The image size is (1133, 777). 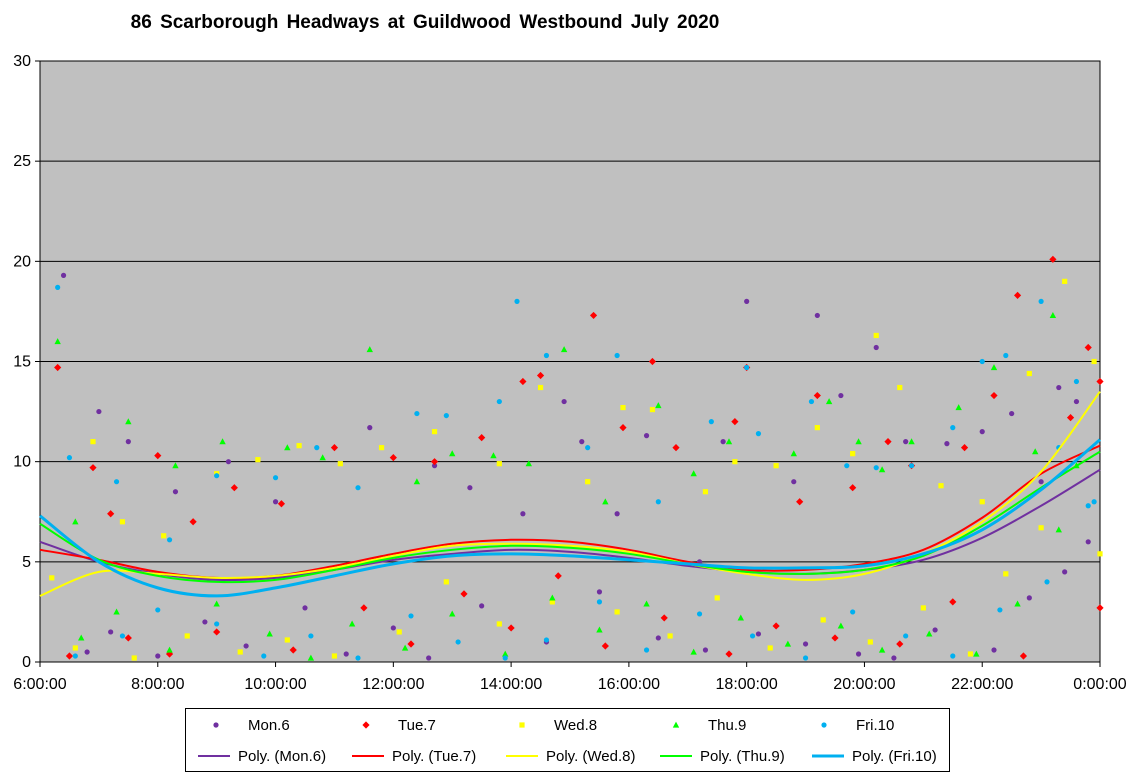 I want to click on x-tick-label: 16:00:00, so click(x=629, y=684).